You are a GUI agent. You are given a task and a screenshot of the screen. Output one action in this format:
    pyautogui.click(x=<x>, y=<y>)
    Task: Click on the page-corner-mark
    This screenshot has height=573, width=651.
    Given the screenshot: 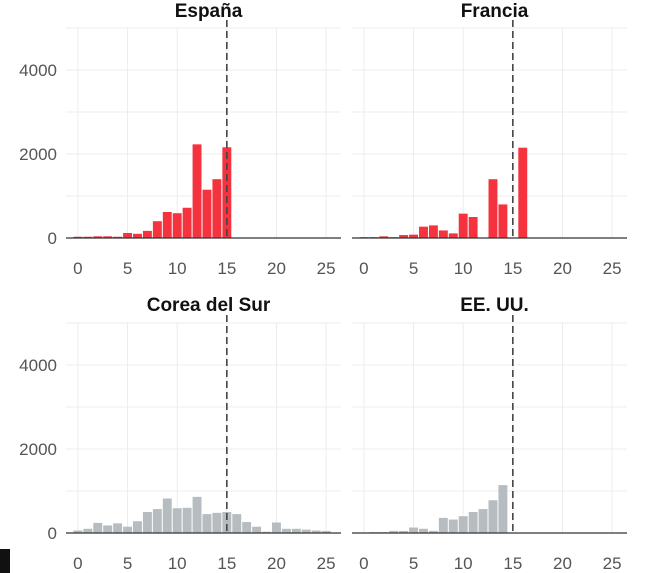 What is the action you would take?
    pyautogui.click(x=5, y=561)
    